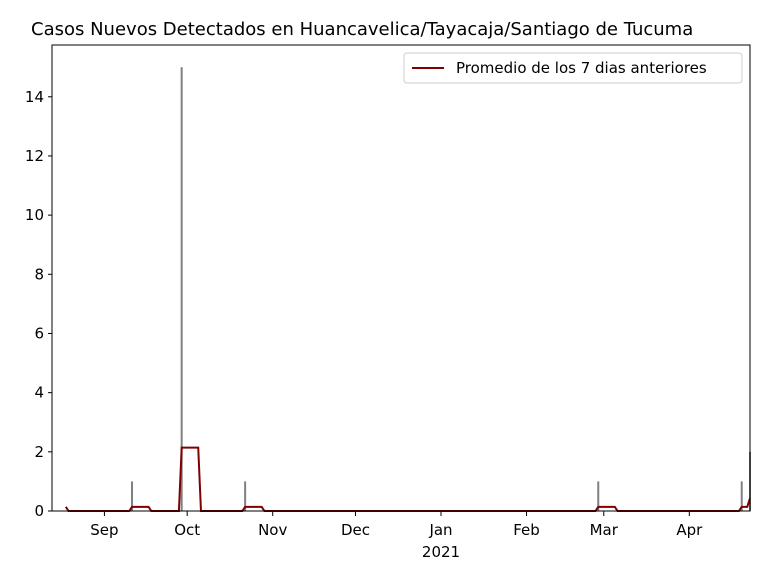  What do you see at coordinates (39, 274) in the screenshot?
I see `y-tick-label: 8` at bounding box center [39, 274].